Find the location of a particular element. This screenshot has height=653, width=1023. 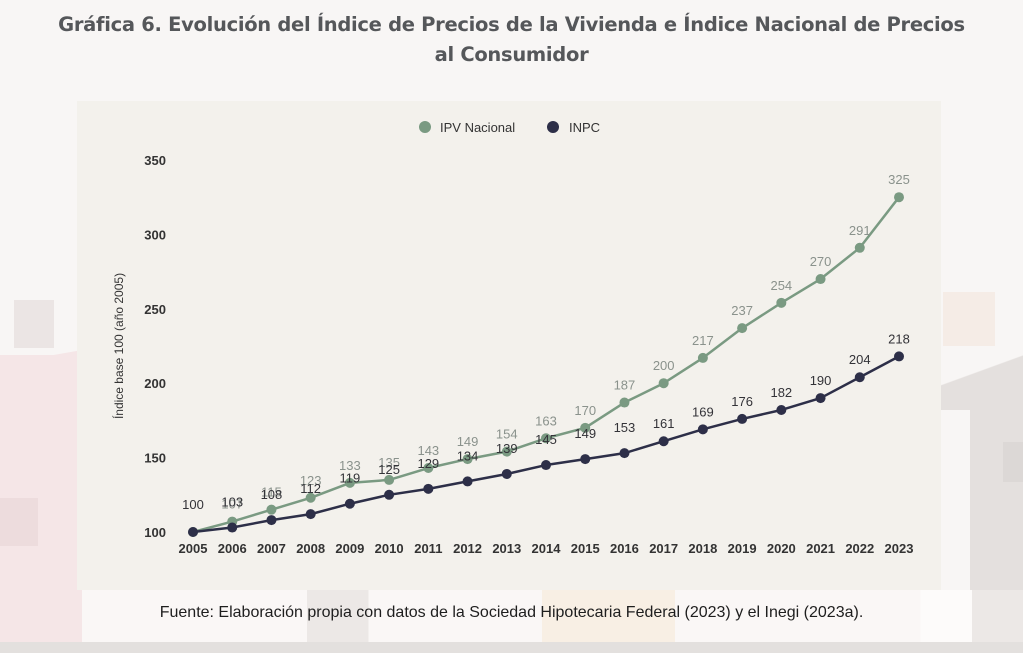

y-tick-label: 250 is located at coordinates (155, 309).